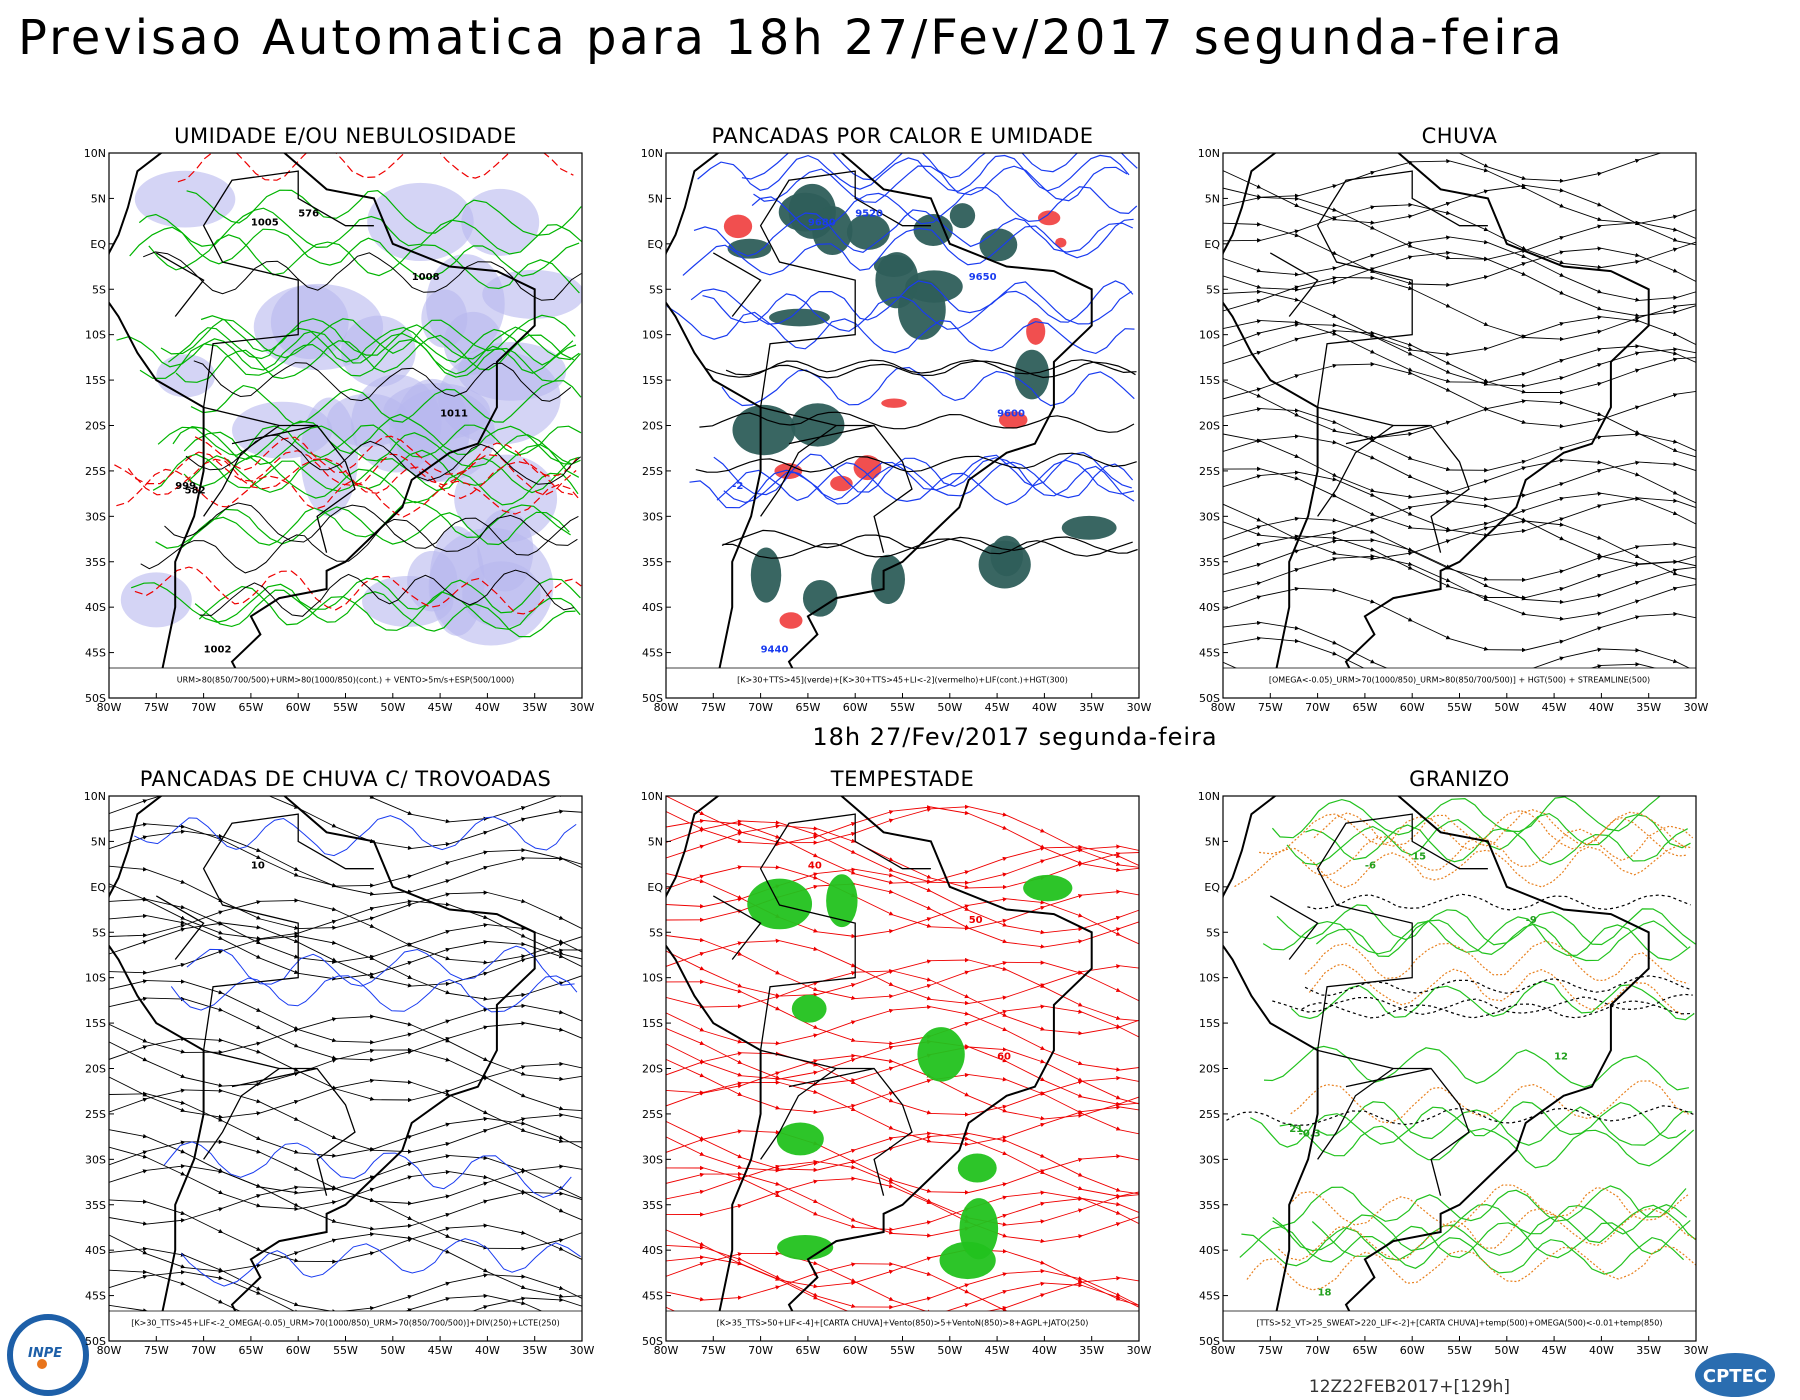  I want to click on y-tick-label: 20S, so click(652, 426).